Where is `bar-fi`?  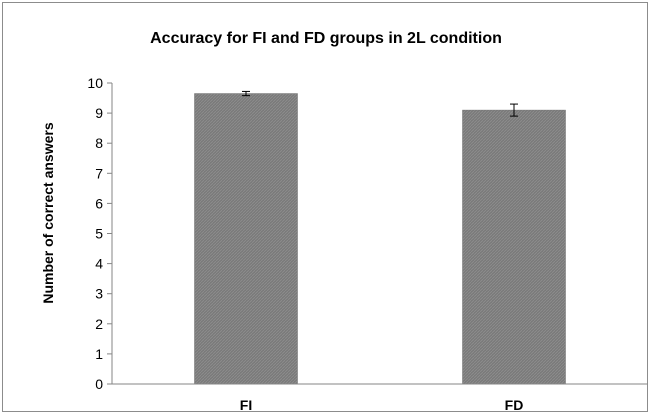
bar-fi is located at coordinates (246, 239).